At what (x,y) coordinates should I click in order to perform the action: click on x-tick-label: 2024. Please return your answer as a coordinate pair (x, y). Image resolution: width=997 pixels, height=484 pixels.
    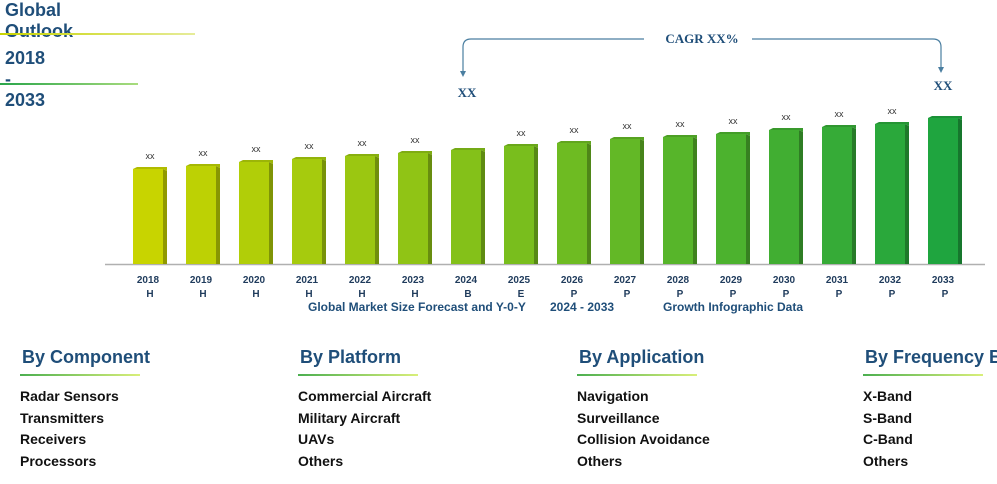
    Looking at the image, I should click on (466, 280).